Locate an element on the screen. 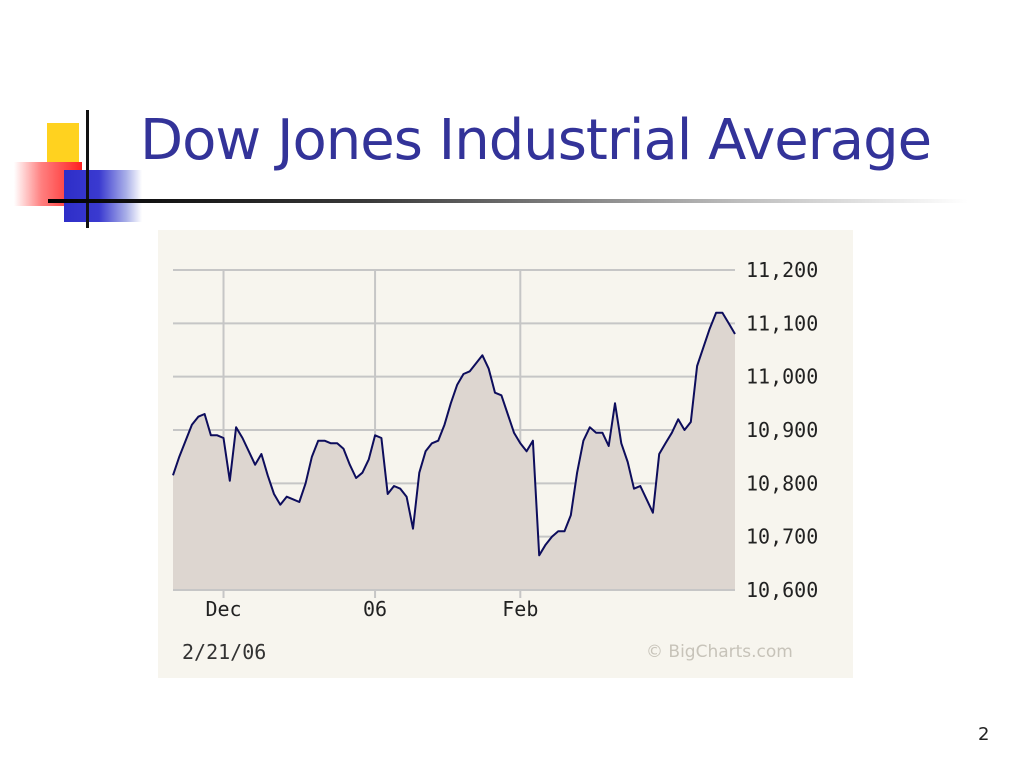 The height and width of the screenshot is (768, 1024). slide-corner-blue-block is located at coordinates (103, 196).